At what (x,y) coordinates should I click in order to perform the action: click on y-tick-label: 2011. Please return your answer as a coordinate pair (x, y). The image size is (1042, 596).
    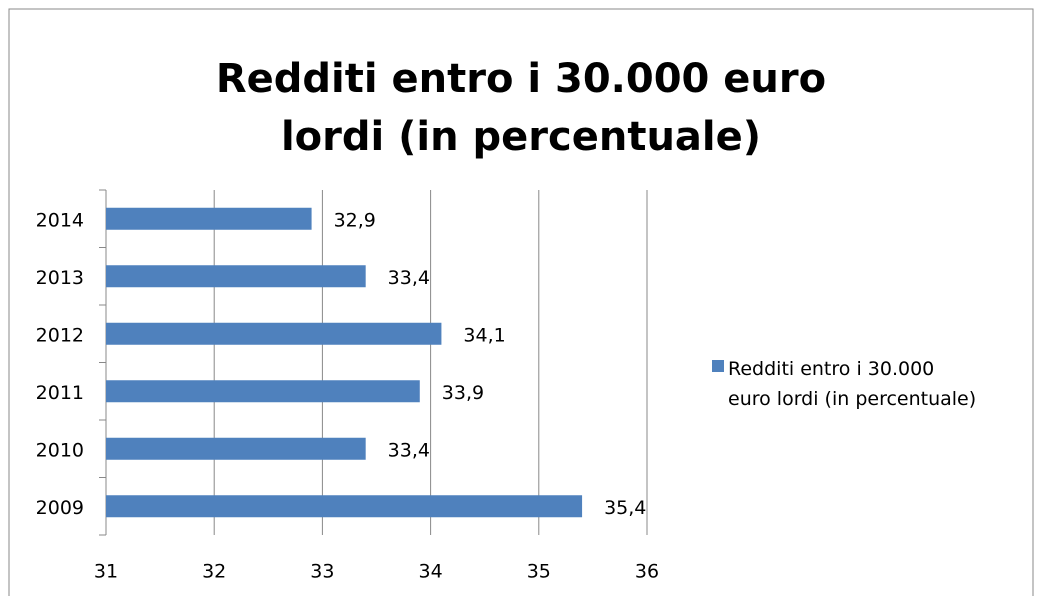
    Looking at the image, I should click on (60, 393).